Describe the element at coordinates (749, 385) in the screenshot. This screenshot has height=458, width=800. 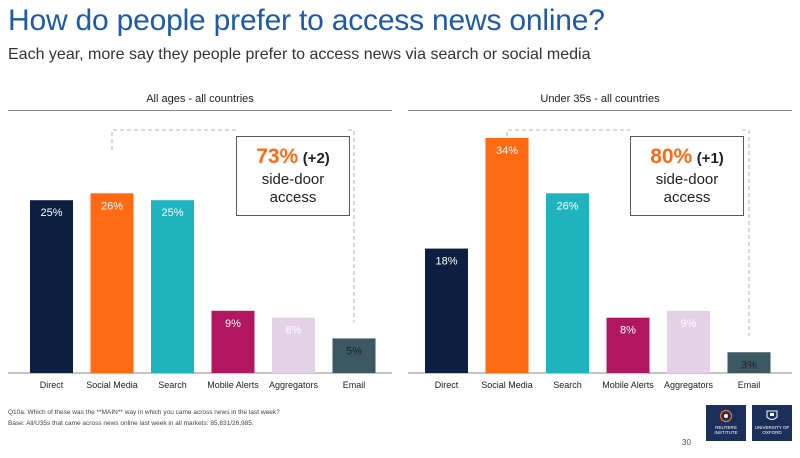
I see `category-label-under-35s: Email` at that location.